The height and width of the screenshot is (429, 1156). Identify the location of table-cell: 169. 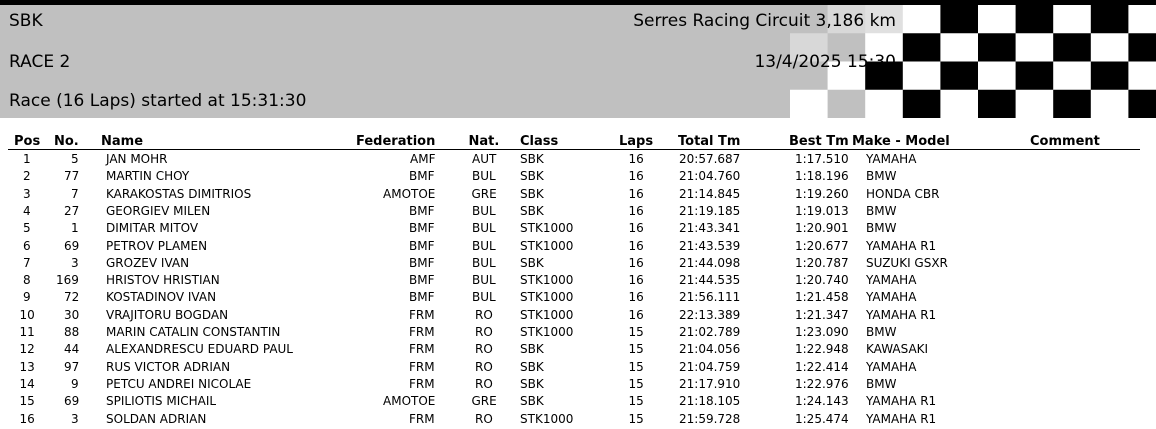
(67, 280).